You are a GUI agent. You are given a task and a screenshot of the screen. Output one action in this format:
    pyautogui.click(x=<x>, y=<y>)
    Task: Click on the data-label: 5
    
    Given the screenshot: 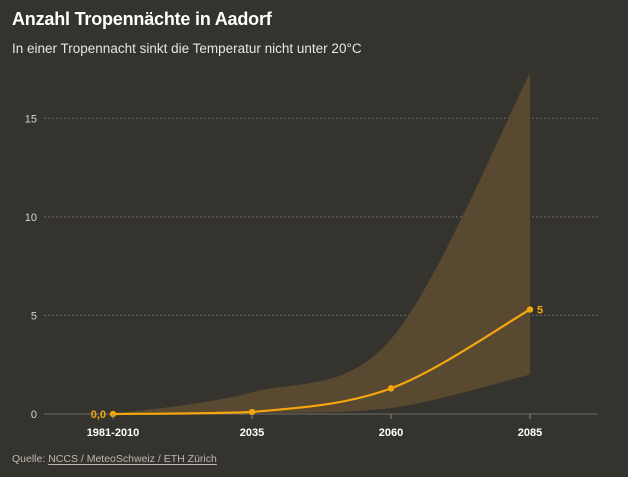 What is the action you would take?
    pyautogui.click(x=540, y=311)
    